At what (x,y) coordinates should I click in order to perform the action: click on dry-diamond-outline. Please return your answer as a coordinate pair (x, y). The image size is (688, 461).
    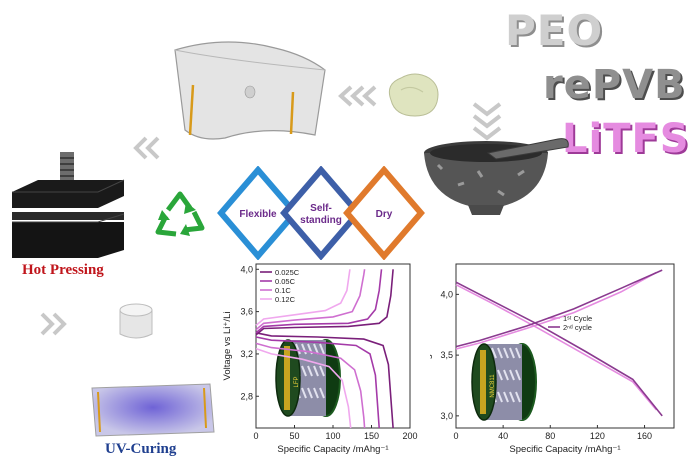
    Looking at the image, I should click on (384, 213).